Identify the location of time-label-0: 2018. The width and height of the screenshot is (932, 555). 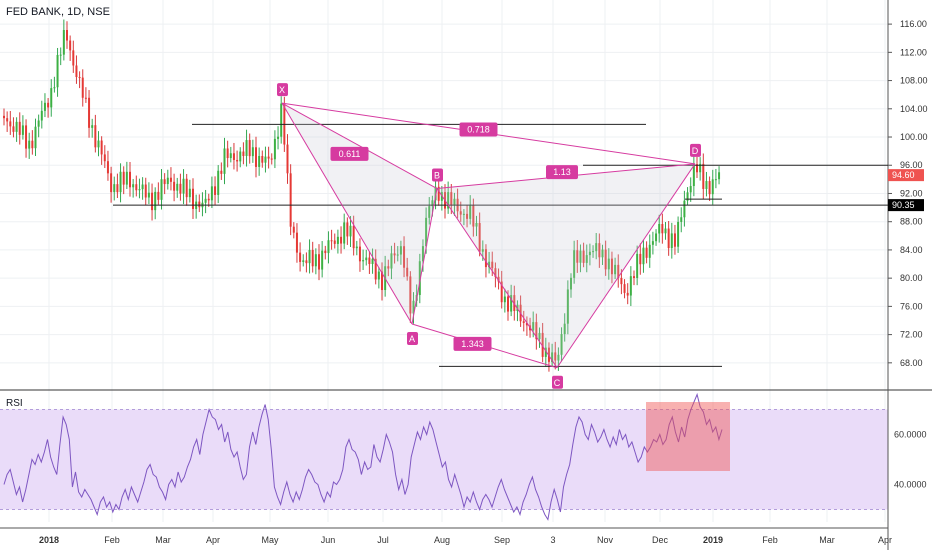
(49, 540).